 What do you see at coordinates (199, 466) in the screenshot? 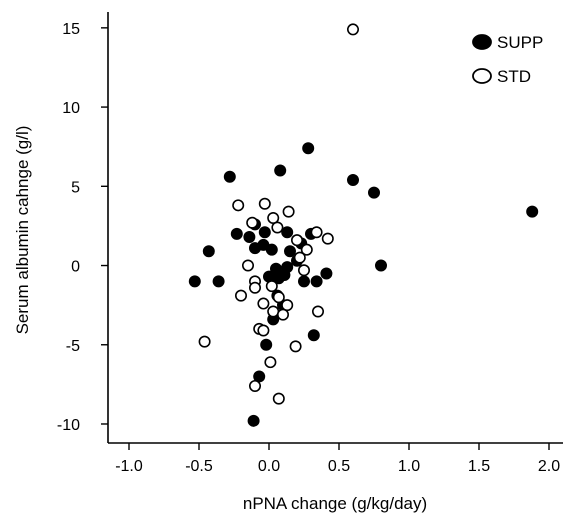
I see `x-tick-label: -0.5` at bounding box center [199, 466].